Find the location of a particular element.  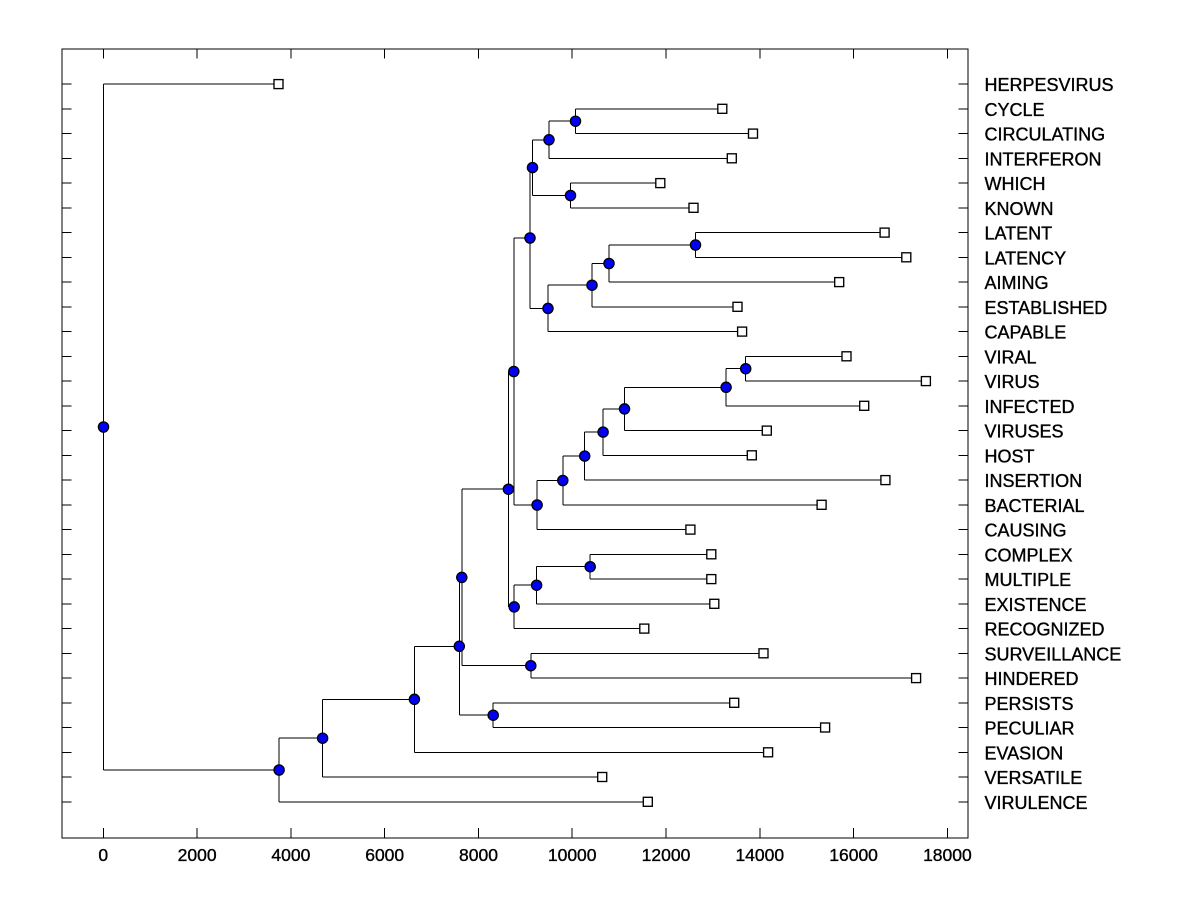

svg-text: COMPLEX is located at coordinates (1029, 555).